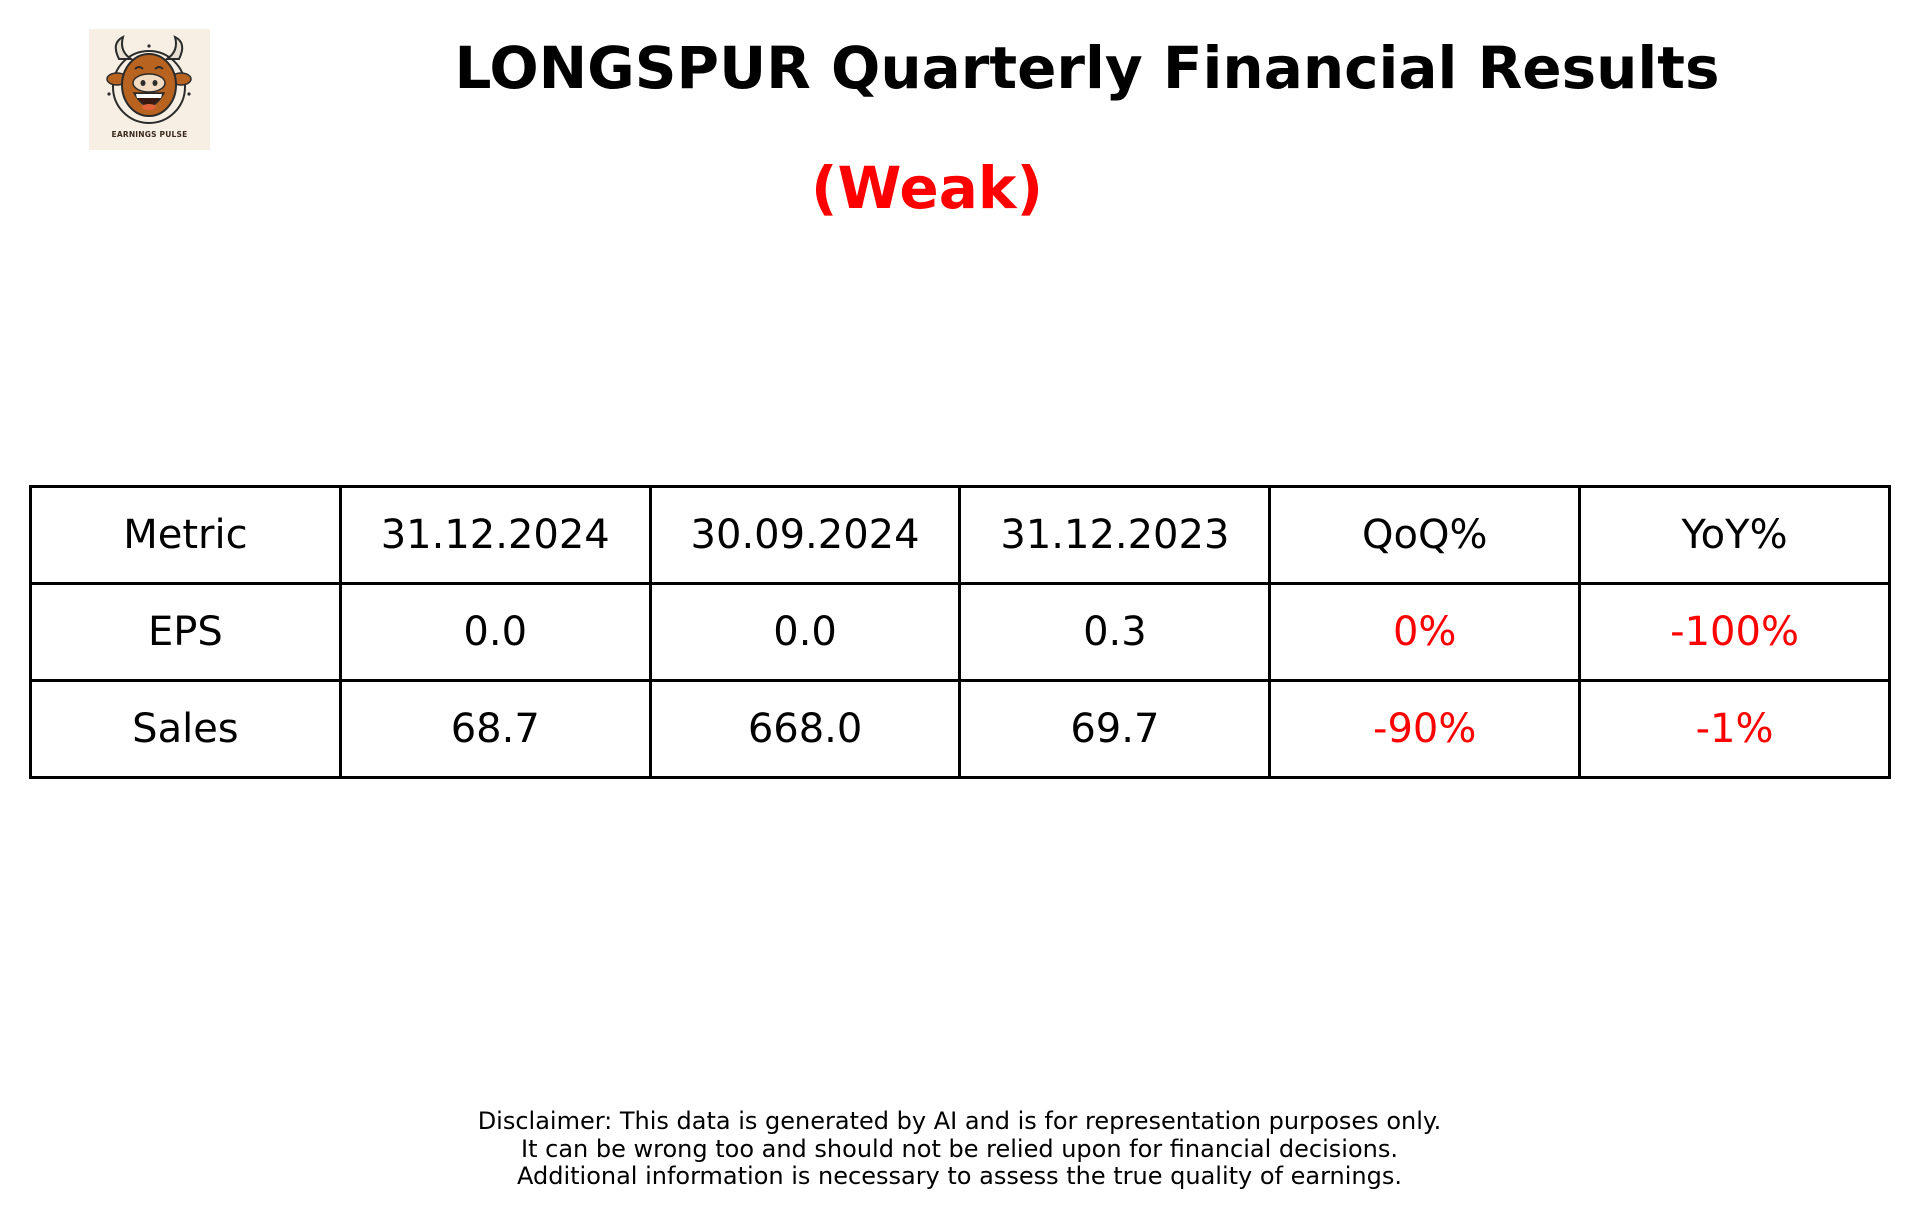 This screenshot has width=1919, height=1220. What do you see at coordinates (1115, 632) in the screenshot?
I see `year-ago-value: 0.3` at bounding box center [1115, 632].